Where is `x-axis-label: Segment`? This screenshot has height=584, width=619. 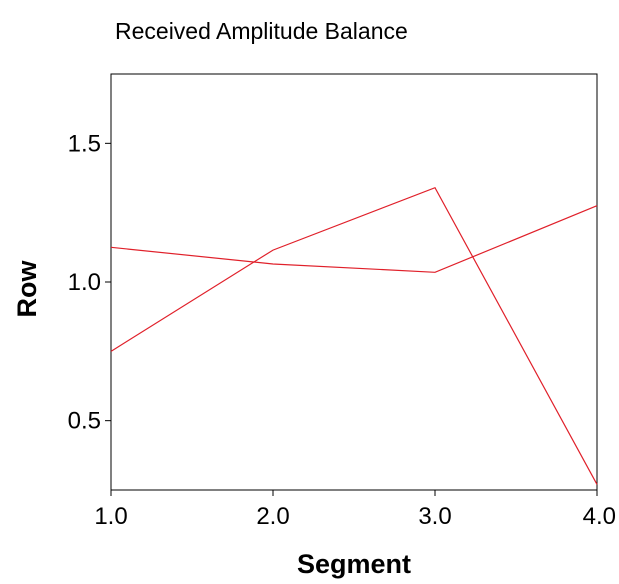
x-axis-label: Segment is located at coordinates (354, 564).